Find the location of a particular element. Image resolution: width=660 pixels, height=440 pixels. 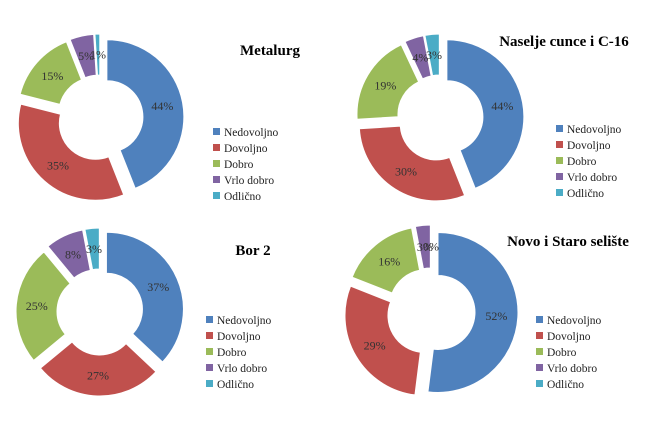

data-label-nedovoljno: 37% is located at coordinates (158, 287).